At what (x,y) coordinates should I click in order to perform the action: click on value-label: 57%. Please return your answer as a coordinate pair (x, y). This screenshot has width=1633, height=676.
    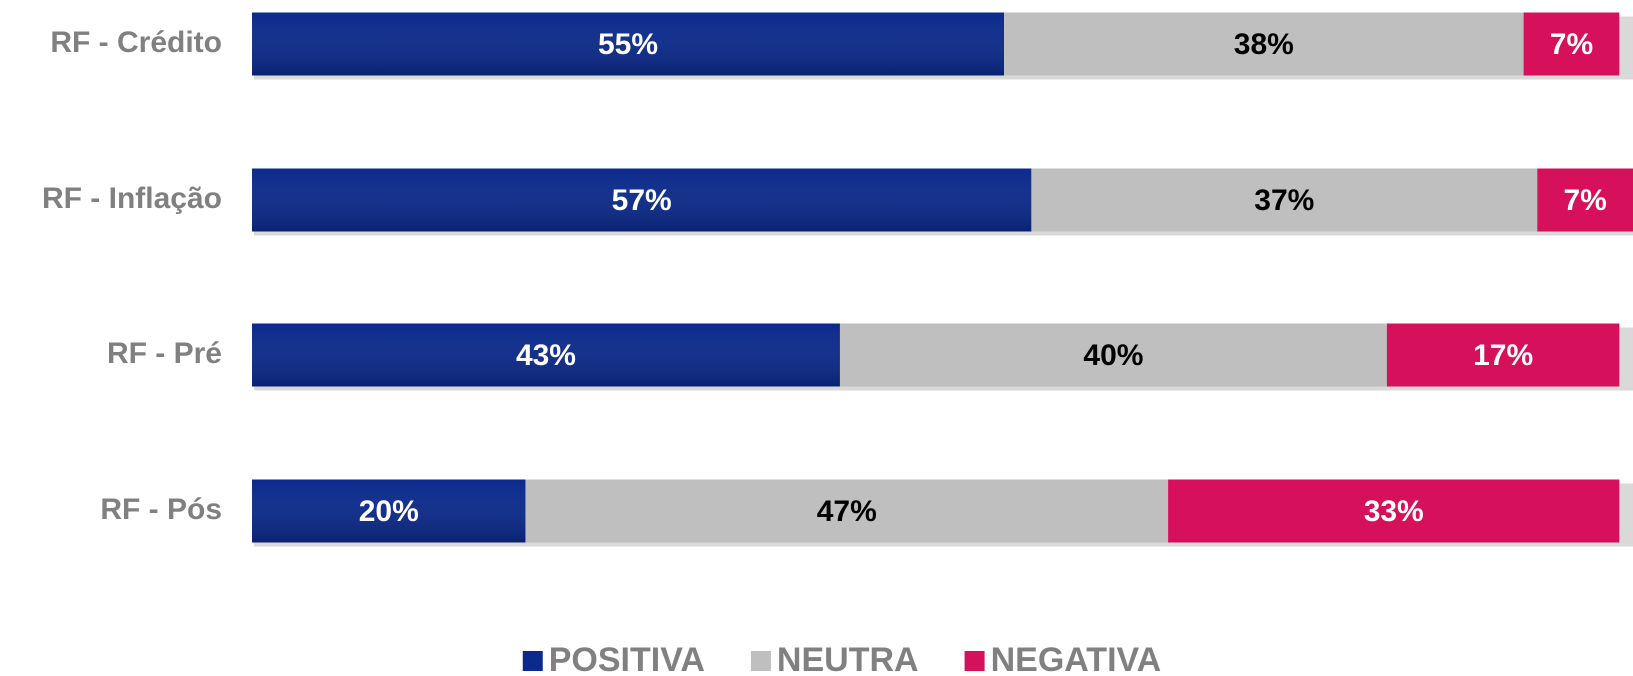
    Looking at the image, I should click on (642, 200).